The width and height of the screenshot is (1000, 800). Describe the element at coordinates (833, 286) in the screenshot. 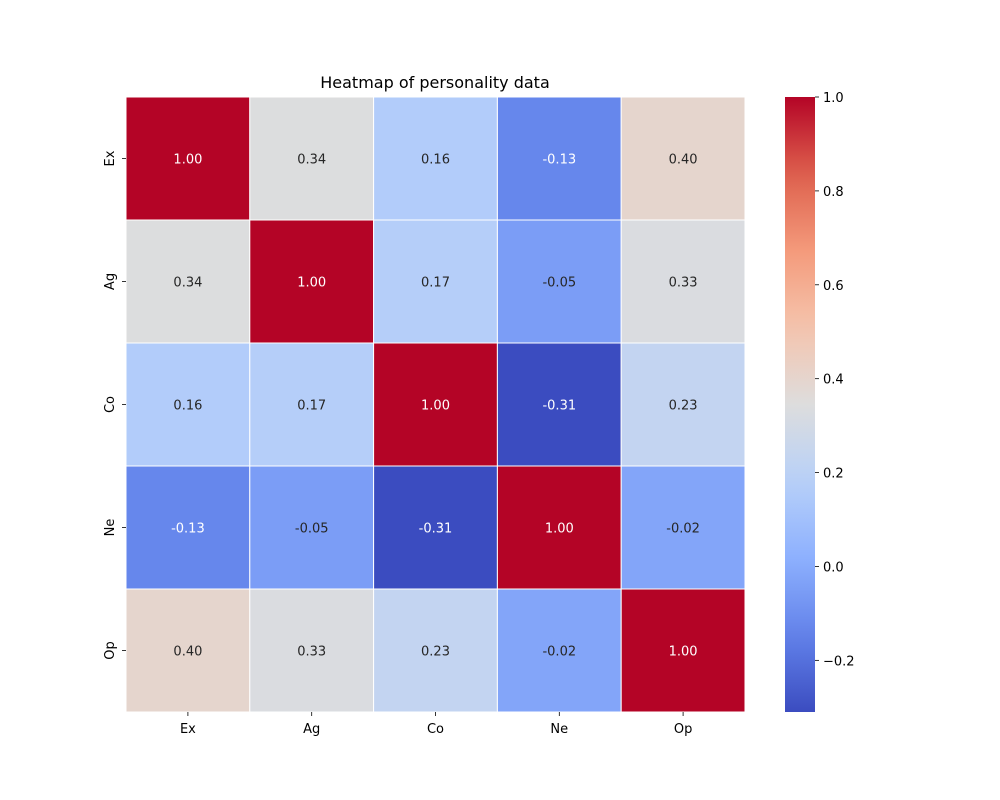

I see `colorbar-tick-label: 0.6` at that location.